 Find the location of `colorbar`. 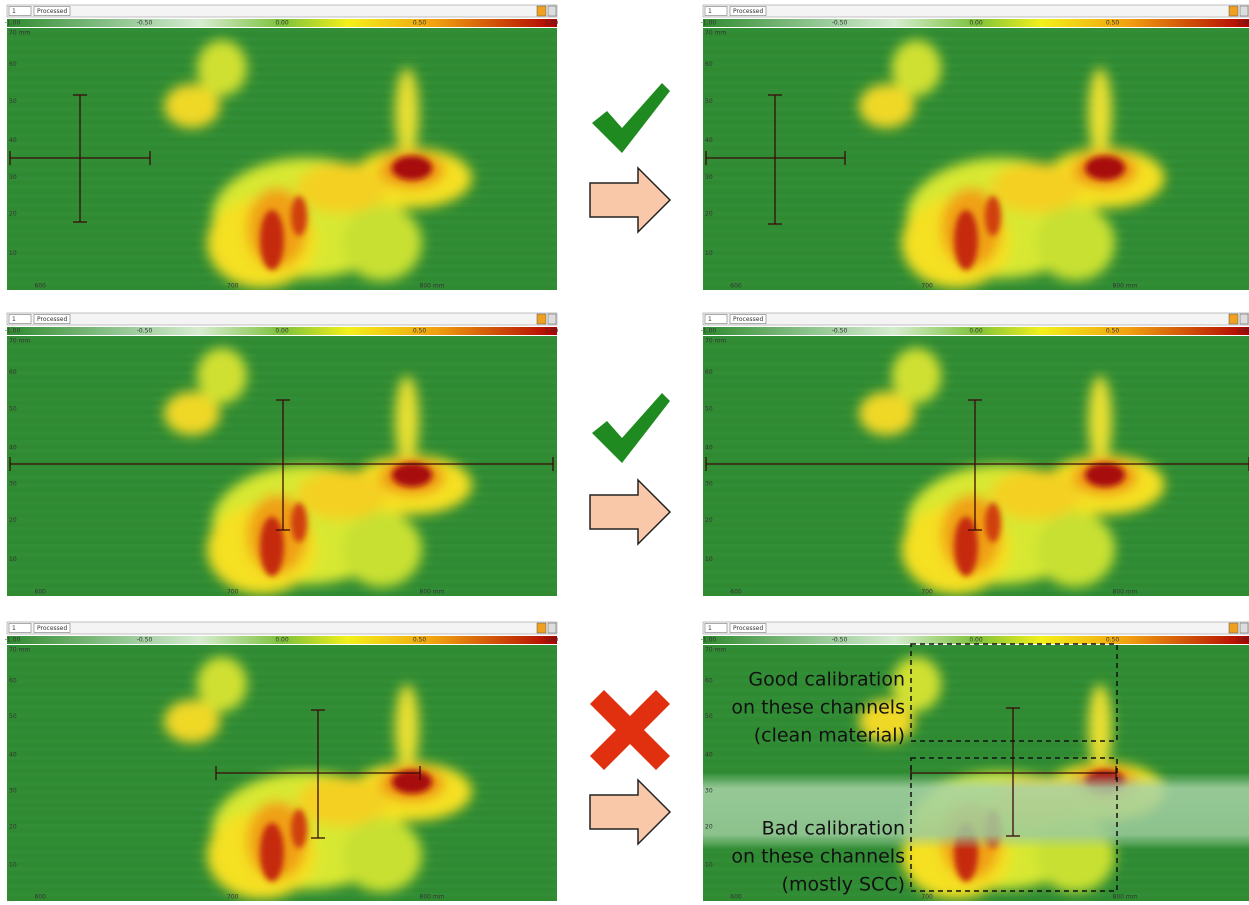

colorbar is located at coordinates (976, 640).